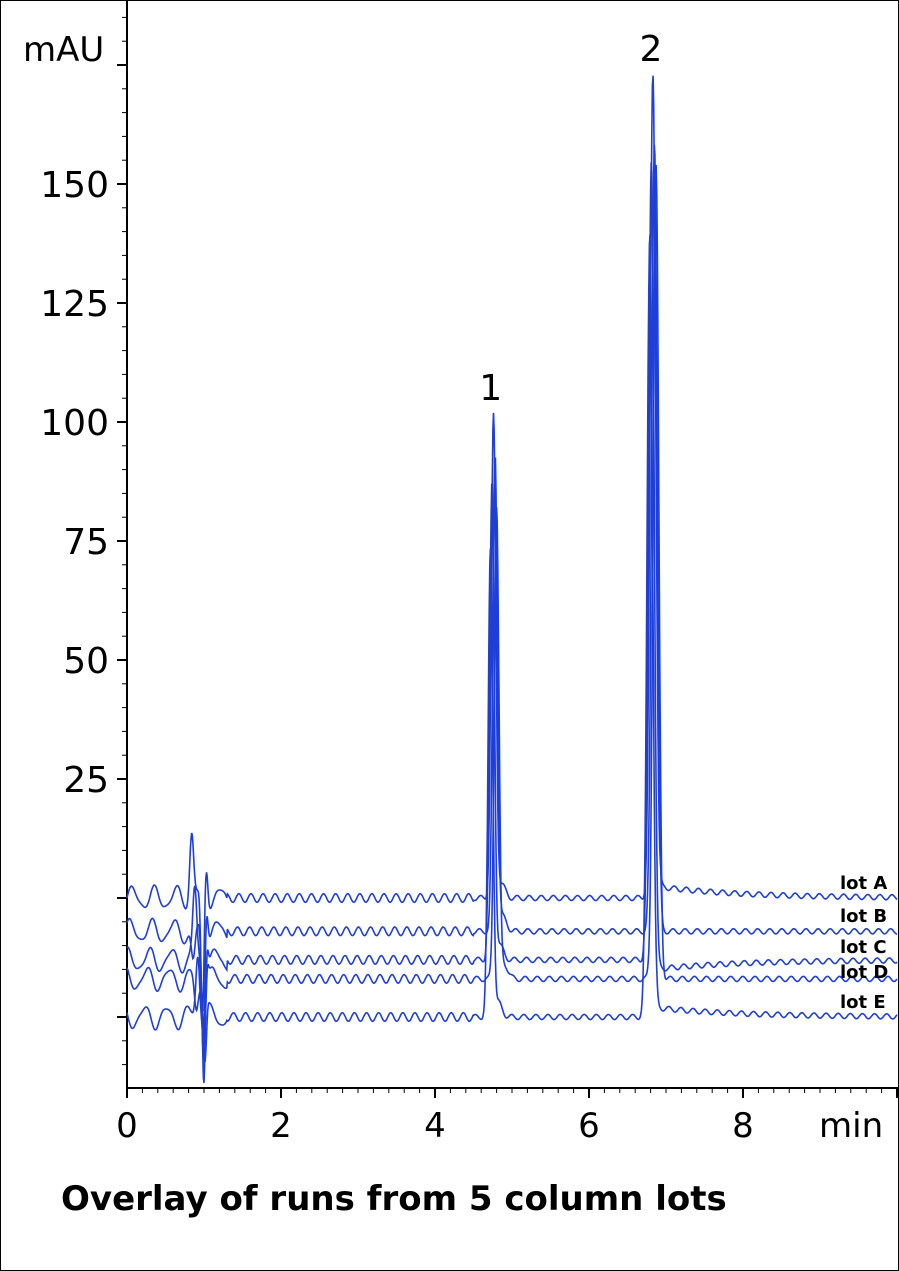  Describe the element at coordinates (86, 542) in the screenshot. I see `y-tick-label: 75` at that location.